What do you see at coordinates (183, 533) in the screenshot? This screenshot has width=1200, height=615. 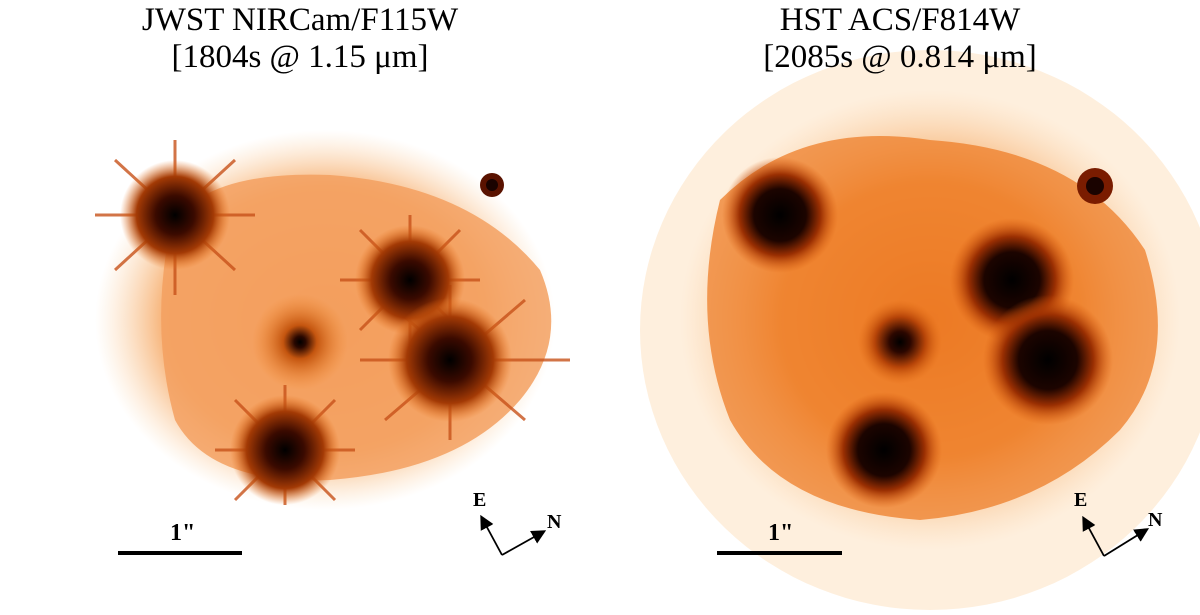 I see `jwst-scale-label: 1"` at bounding box center [183, 533].